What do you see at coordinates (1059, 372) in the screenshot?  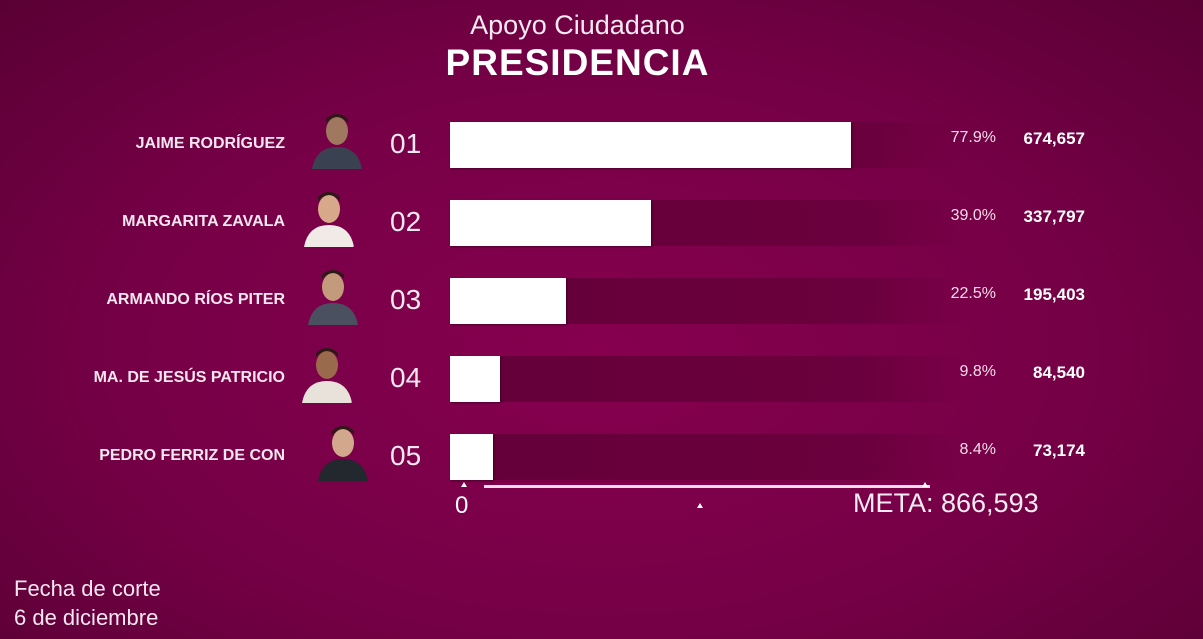 I see `value-label: 84,540` at bounding box center [1059, 372].